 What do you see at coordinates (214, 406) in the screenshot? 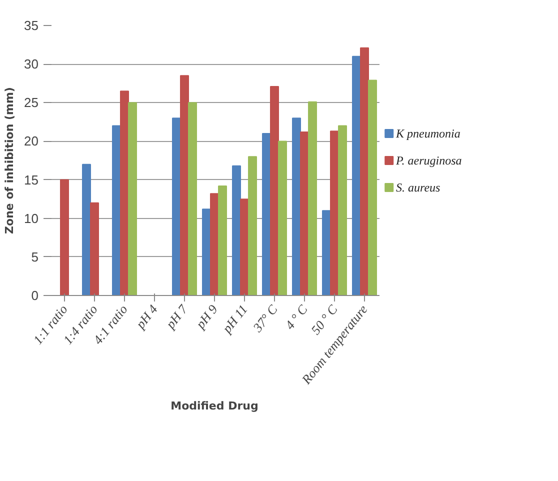
I see `x-axis-title: Modified Drug` at bounding box center [214, 406].